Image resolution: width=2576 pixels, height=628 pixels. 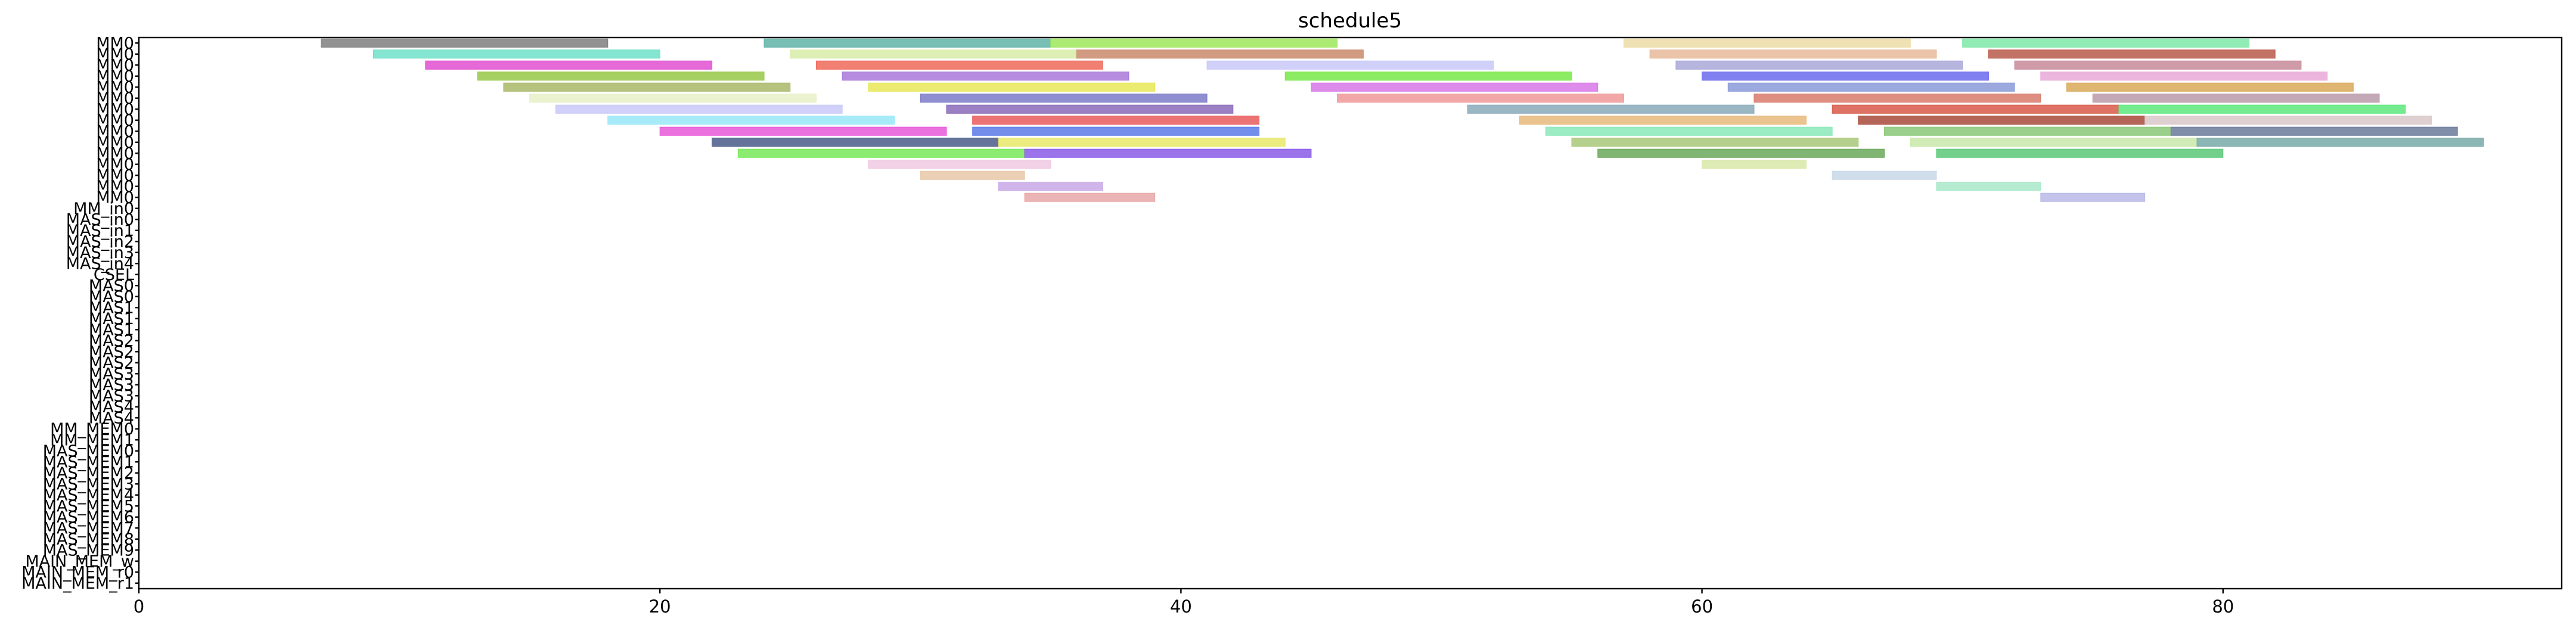 What do you see at coordinates (80, 561) in the screenshot?
I see `row-label: MAIN_MEM_w` at bounding box center [80, 561].